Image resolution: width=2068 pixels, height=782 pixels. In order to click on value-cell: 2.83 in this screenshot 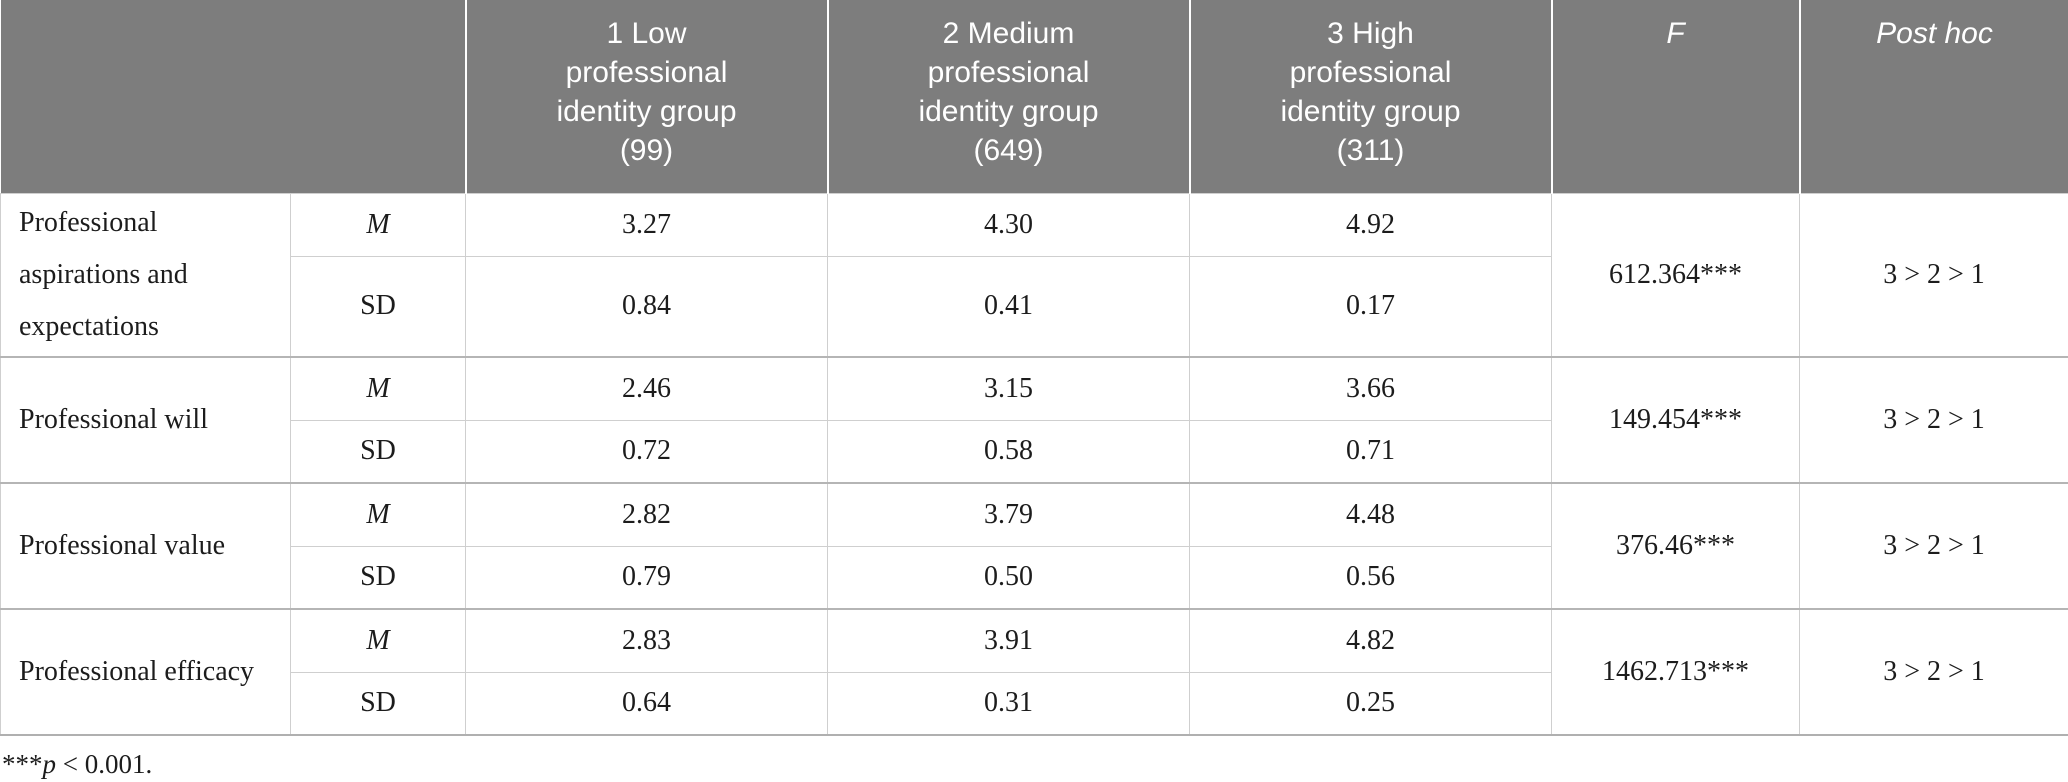, I will do `click(646, 640)`.